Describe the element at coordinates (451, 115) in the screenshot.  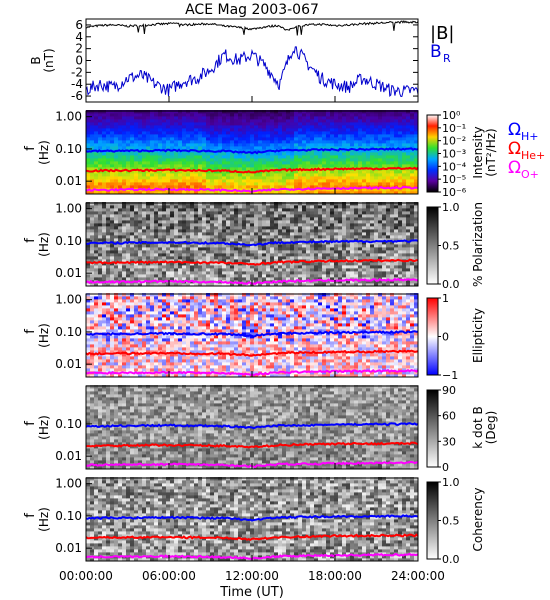
I see `colorbar-tick-label-intensity: 10⁰` at that location.